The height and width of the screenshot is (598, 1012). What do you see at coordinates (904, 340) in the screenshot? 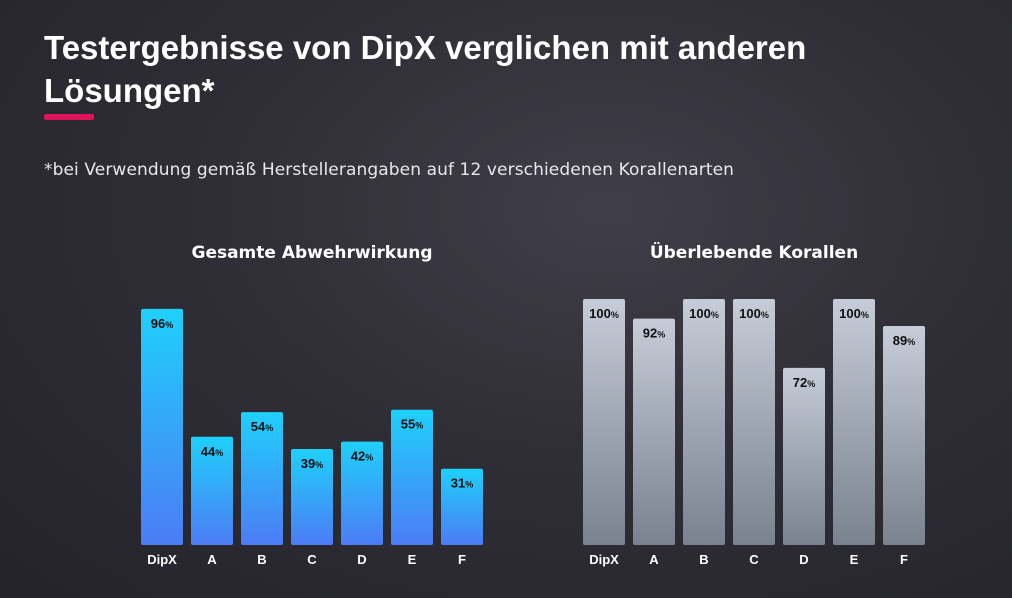
I see `bar-value-label: 89%` at bounding box center [904, 340].